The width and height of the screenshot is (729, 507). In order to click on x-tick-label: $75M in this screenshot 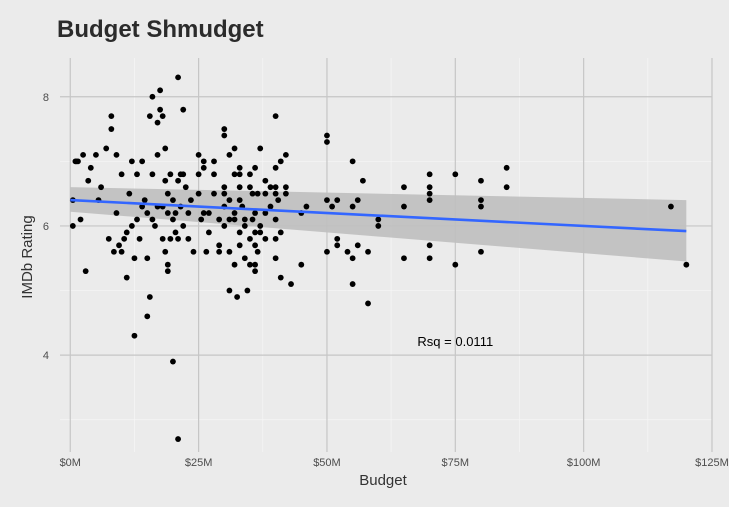, I will do `click(456, 463)`.